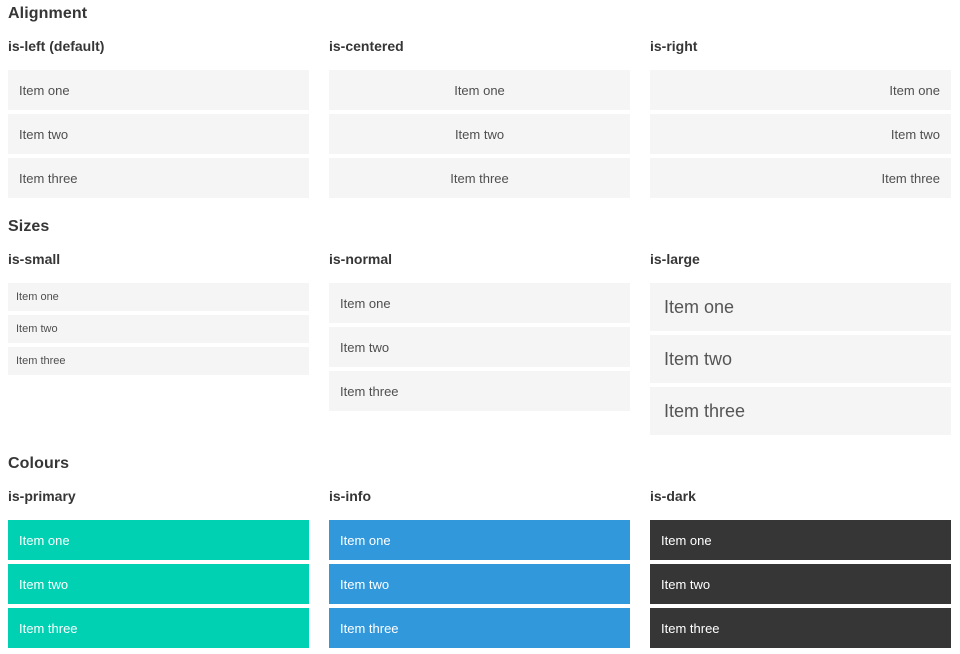 Image resolution: width=960 pixels, height=654 pixels. What do you see at coordinates (42, 496) in the screenshot?
I see `group-label-is-primary: is-primary` at bounding box center [42, 496].